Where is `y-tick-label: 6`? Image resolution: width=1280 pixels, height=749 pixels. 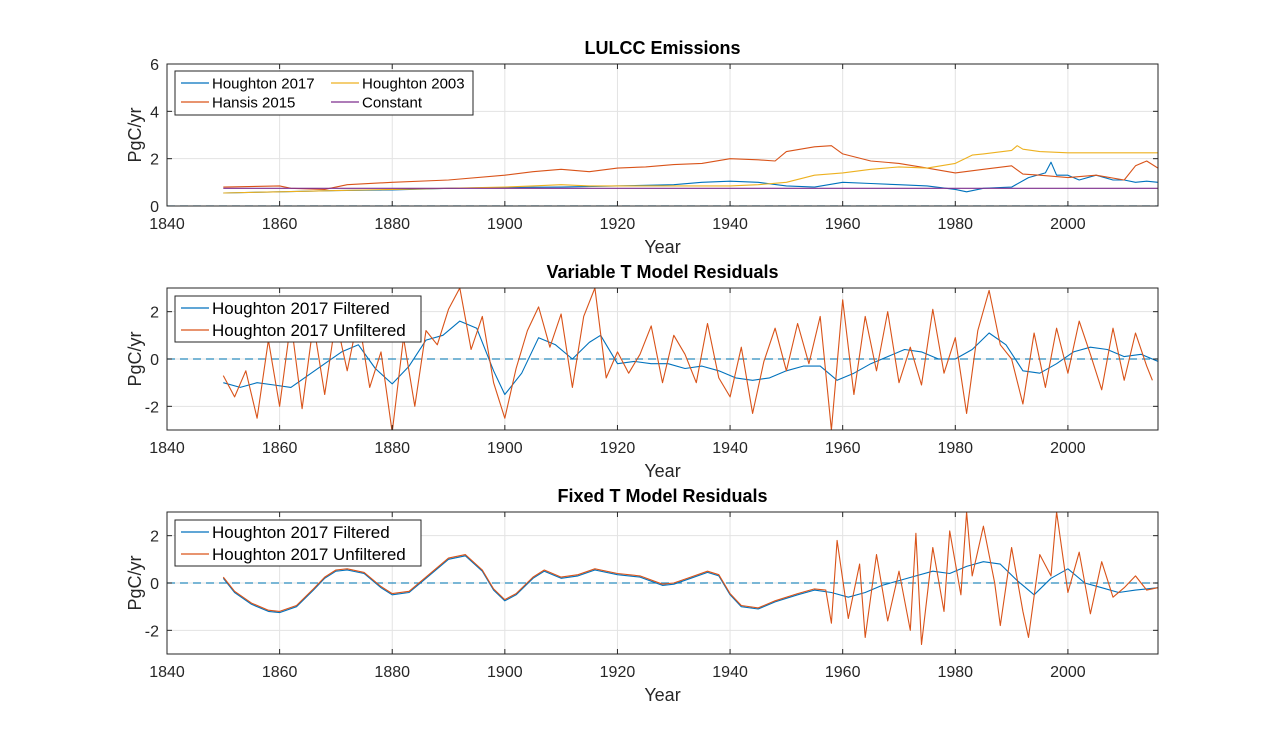 y-tick-label: 6 is located at coordinates (154, 65).